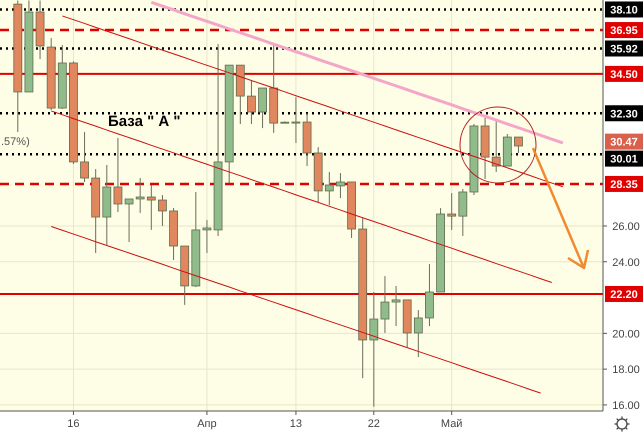  I want to click on ref-line-label: 22.20, so click(624, 294).